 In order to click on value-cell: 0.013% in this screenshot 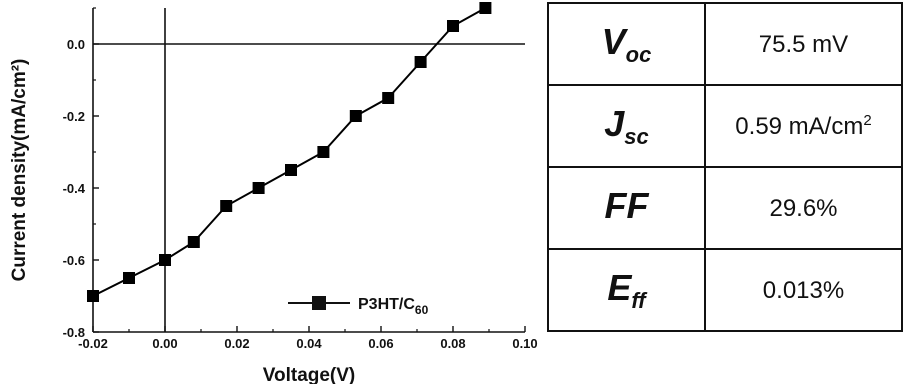, I will do `click(803, 290)`.